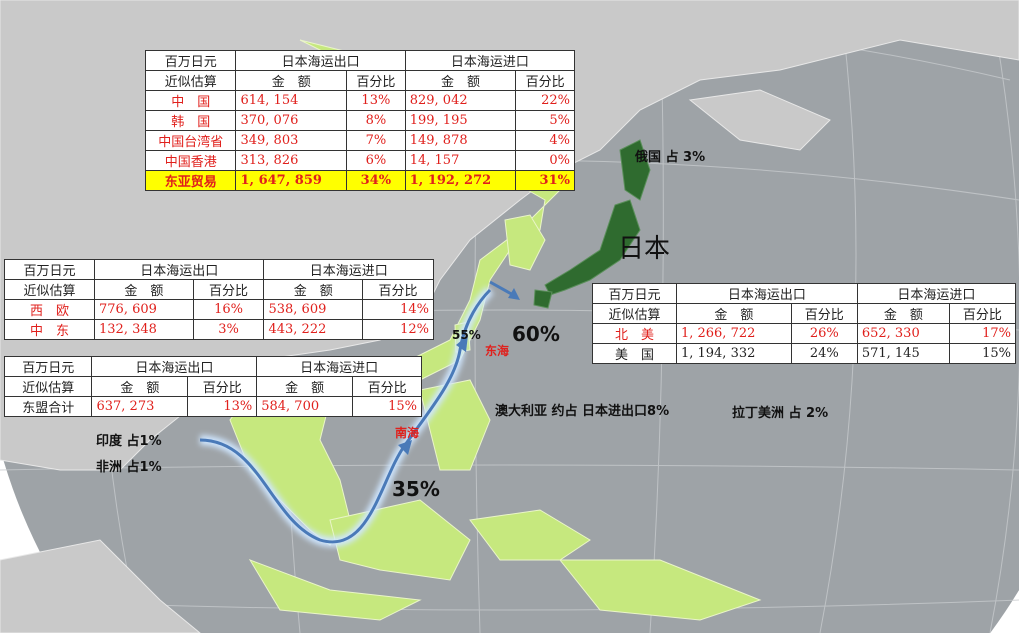  I want to click on import-amount: 443, 222, so click(313, 329).